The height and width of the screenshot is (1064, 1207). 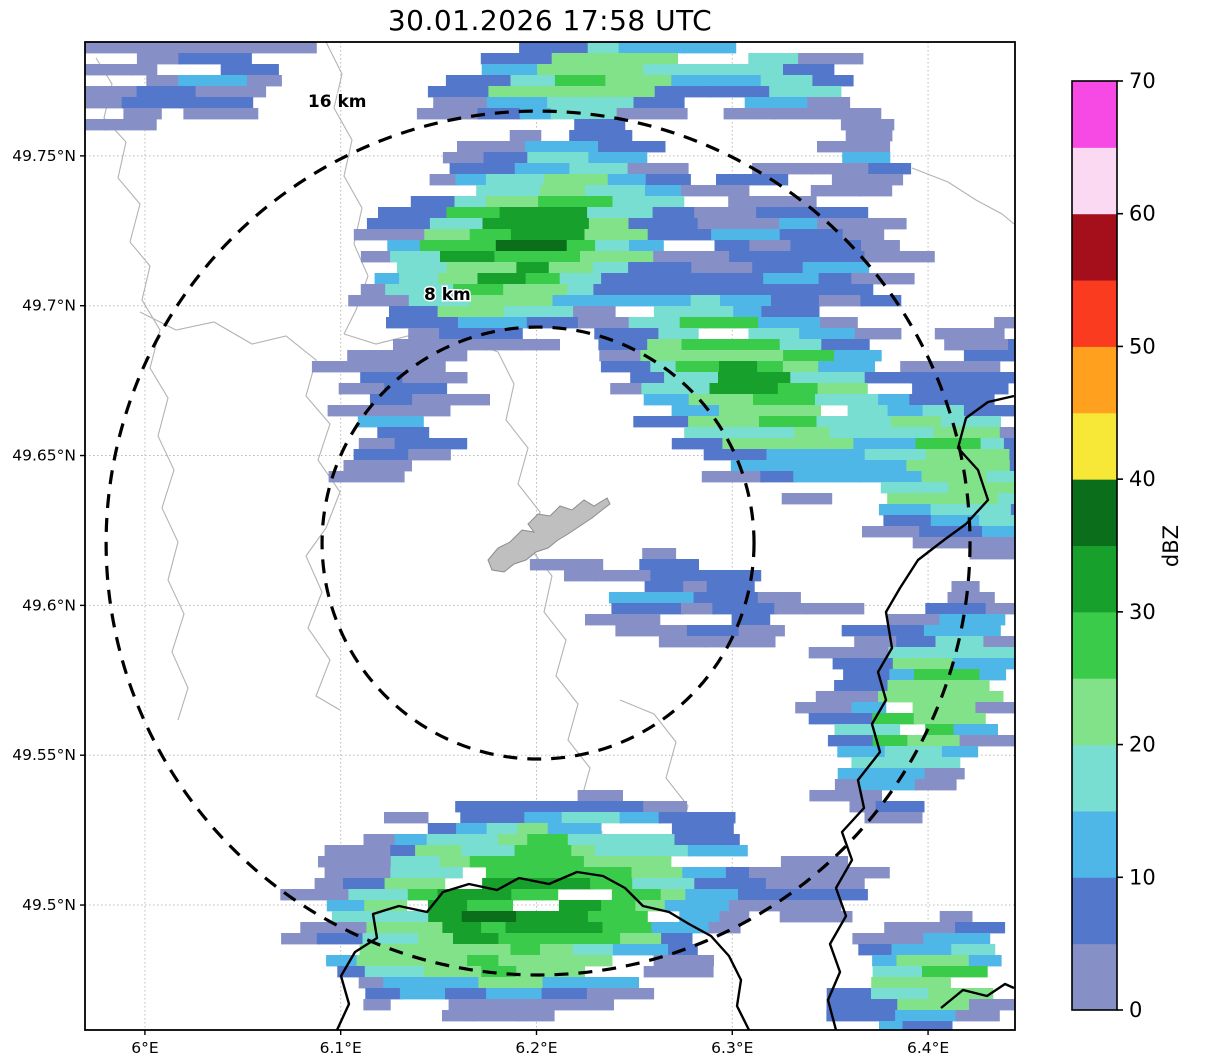 I want to click on colorbar-tick-label: 30, so click(x=1142, y=612).